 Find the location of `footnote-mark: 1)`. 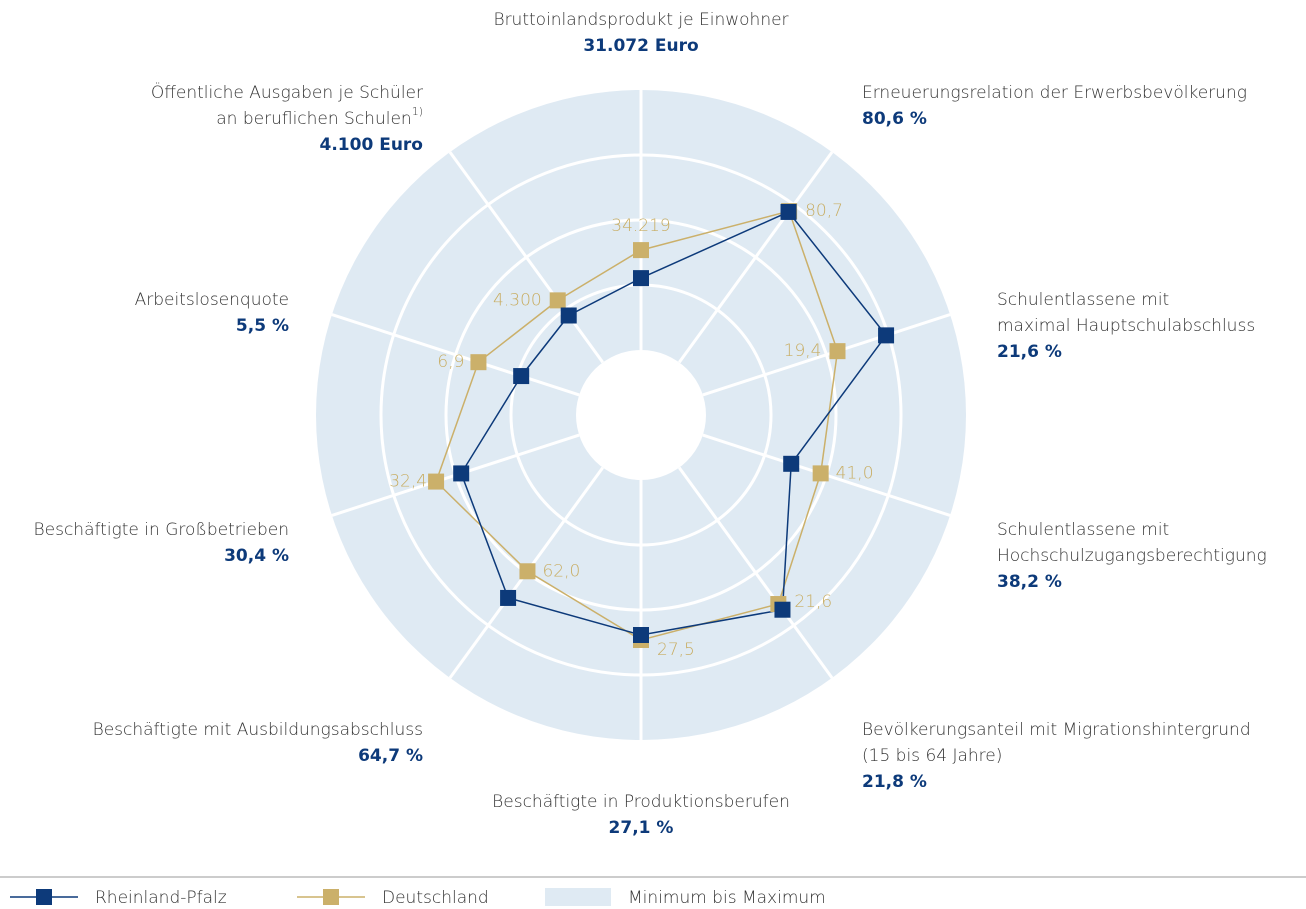

footnote-mark: 1) is located at coordinates (417, 111).